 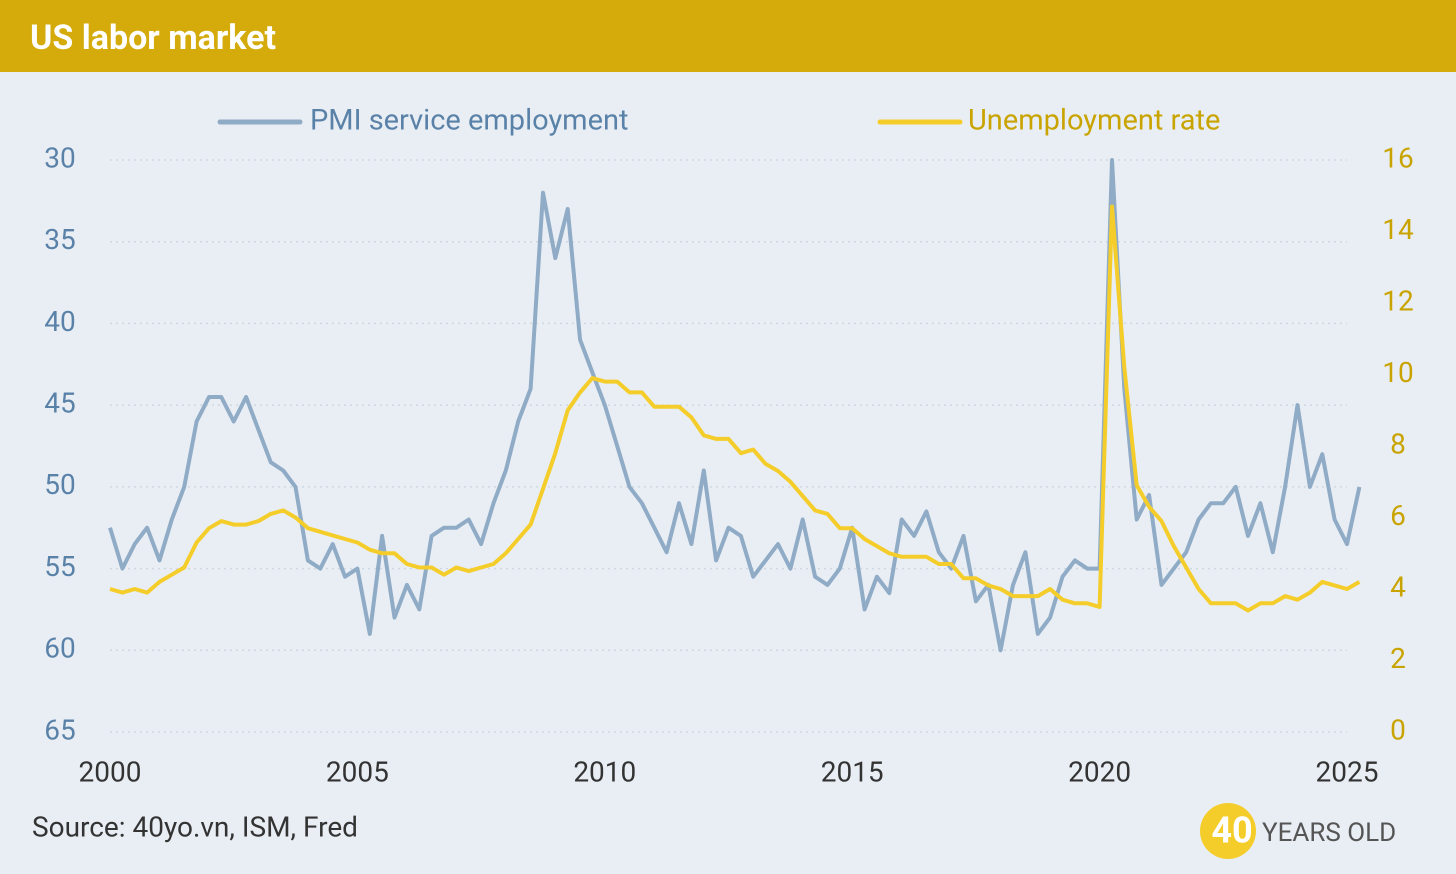 I want to click on y-tick-label: 40, so click(x=59, y=321).